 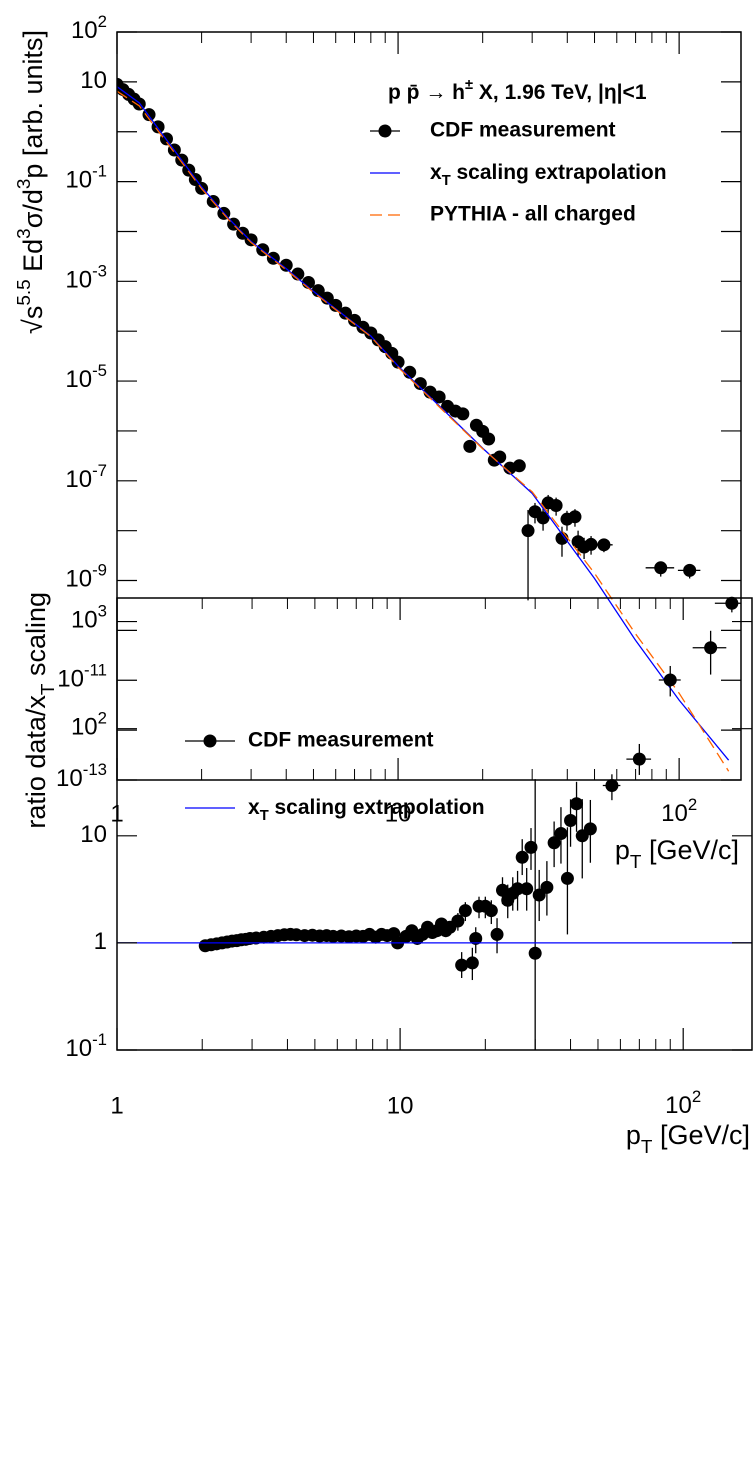 I want to click on y-tick-label: 10⁻⁷, so click(x=86, y=477).